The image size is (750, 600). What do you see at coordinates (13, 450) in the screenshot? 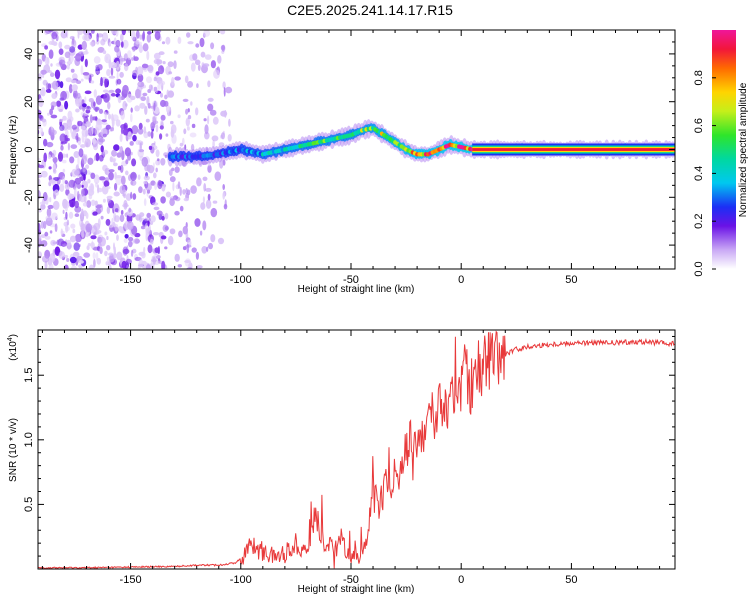
I see `snr-y-axis-label: SNR (10 * v/v)` at bounding box center [13, 450].